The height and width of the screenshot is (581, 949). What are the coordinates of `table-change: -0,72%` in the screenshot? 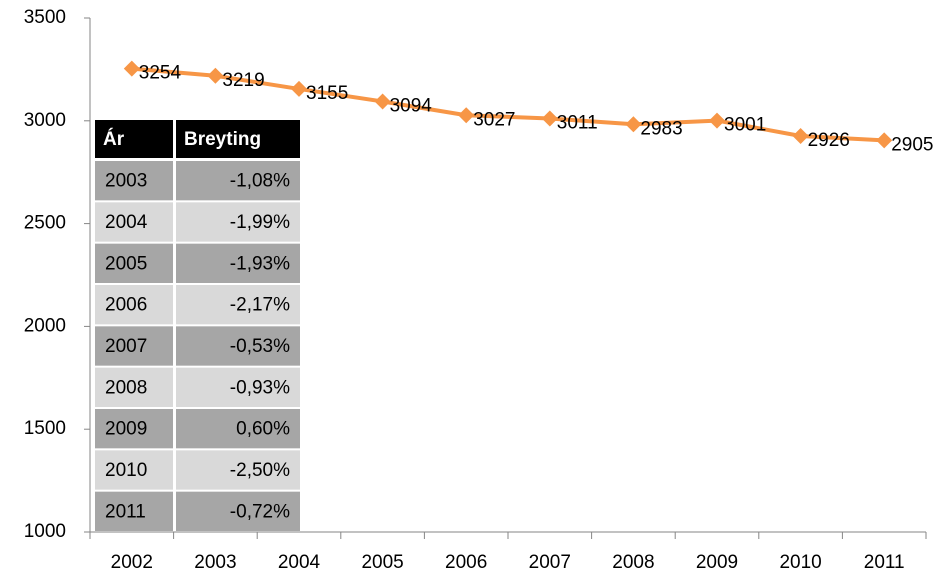 It's located at (260, 511).